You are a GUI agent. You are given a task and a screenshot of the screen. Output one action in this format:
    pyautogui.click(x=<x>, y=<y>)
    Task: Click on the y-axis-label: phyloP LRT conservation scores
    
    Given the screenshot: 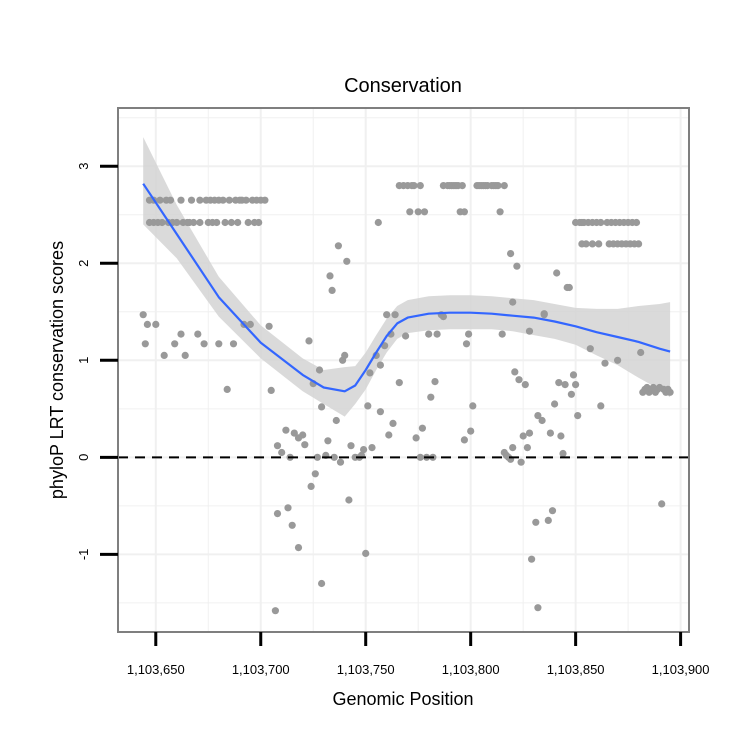 What is the action you would take?
    pyautogui.click(x=57, y=370)
    